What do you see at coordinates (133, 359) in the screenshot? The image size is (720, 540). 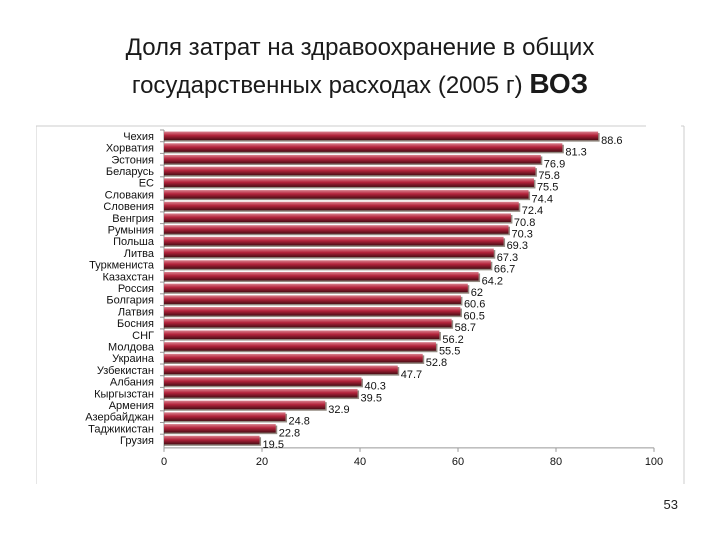 I see `category-label: Украина` at bounding box center [133, 359].